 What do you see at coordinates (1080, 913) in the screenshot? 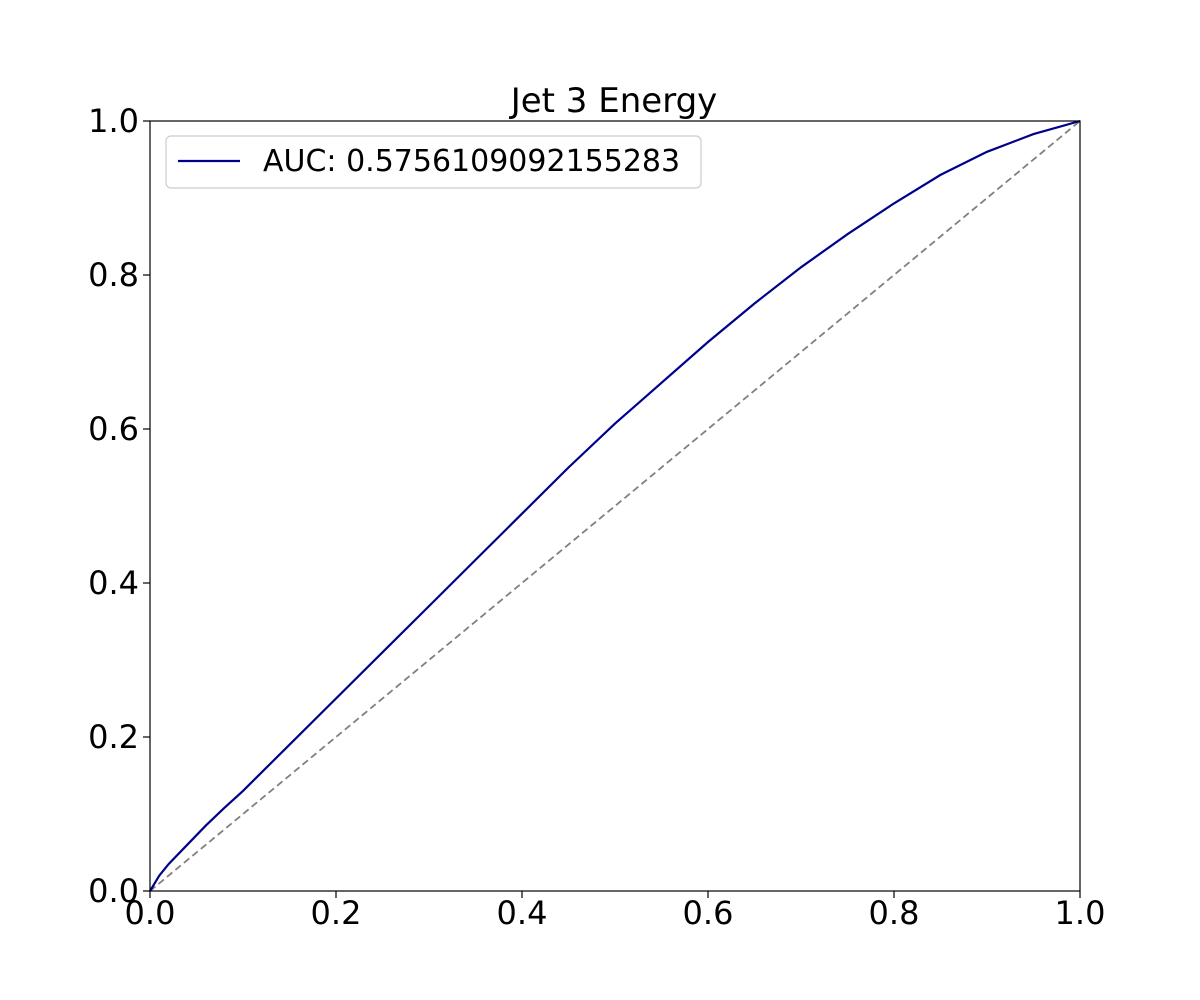
I see `x-tick-label: 1.0` at bounding box center [1080, 913].